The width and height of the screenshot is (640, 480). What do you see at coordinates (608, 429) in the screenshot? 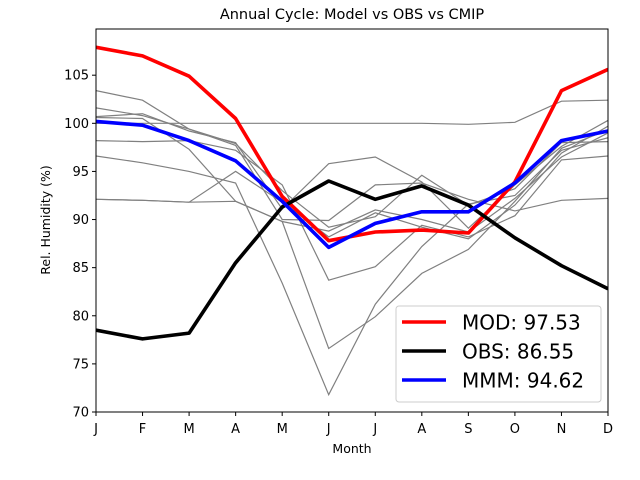
I see `x-tick-label: D` at bounding box center [608, 429].